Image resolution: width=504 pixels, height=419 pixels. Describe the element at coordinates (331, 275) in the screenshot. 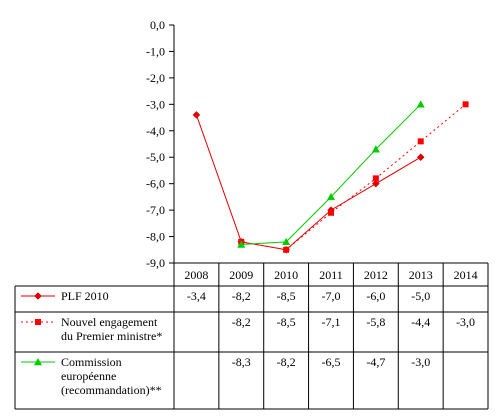

I see `x-category-label: 2011` at that location.